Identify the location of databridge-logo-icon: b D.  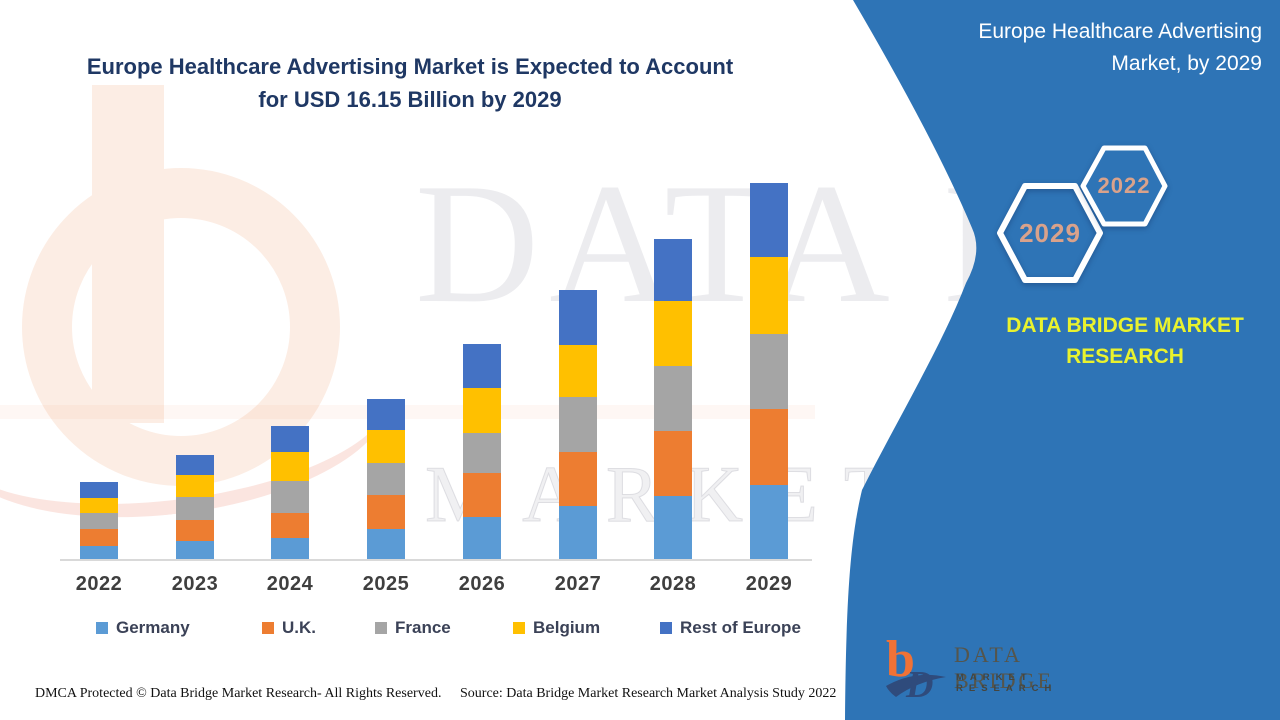
(916, 669).